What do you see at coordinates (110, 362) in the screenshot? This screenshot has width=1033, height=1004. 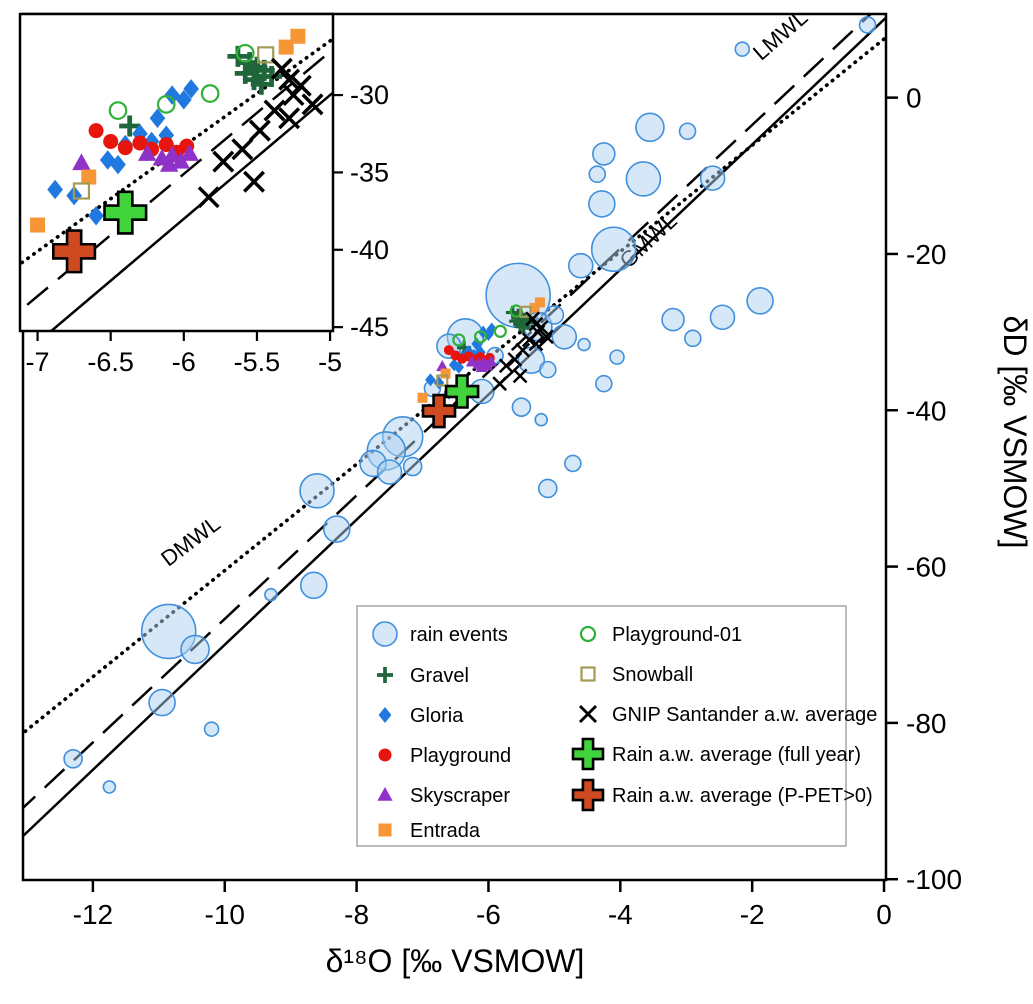 I see `inset-x-tick-label: -6.5` at bounding box center [110, 362].